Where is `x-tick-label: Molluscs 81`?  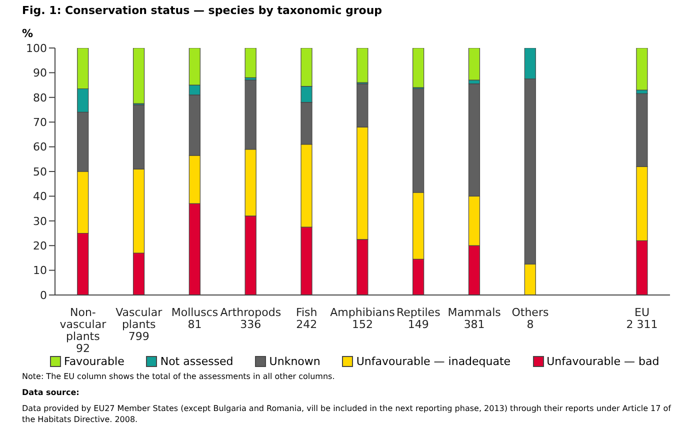 x-tick-label: Molluscs 81 is located at coordinates (194, 318).